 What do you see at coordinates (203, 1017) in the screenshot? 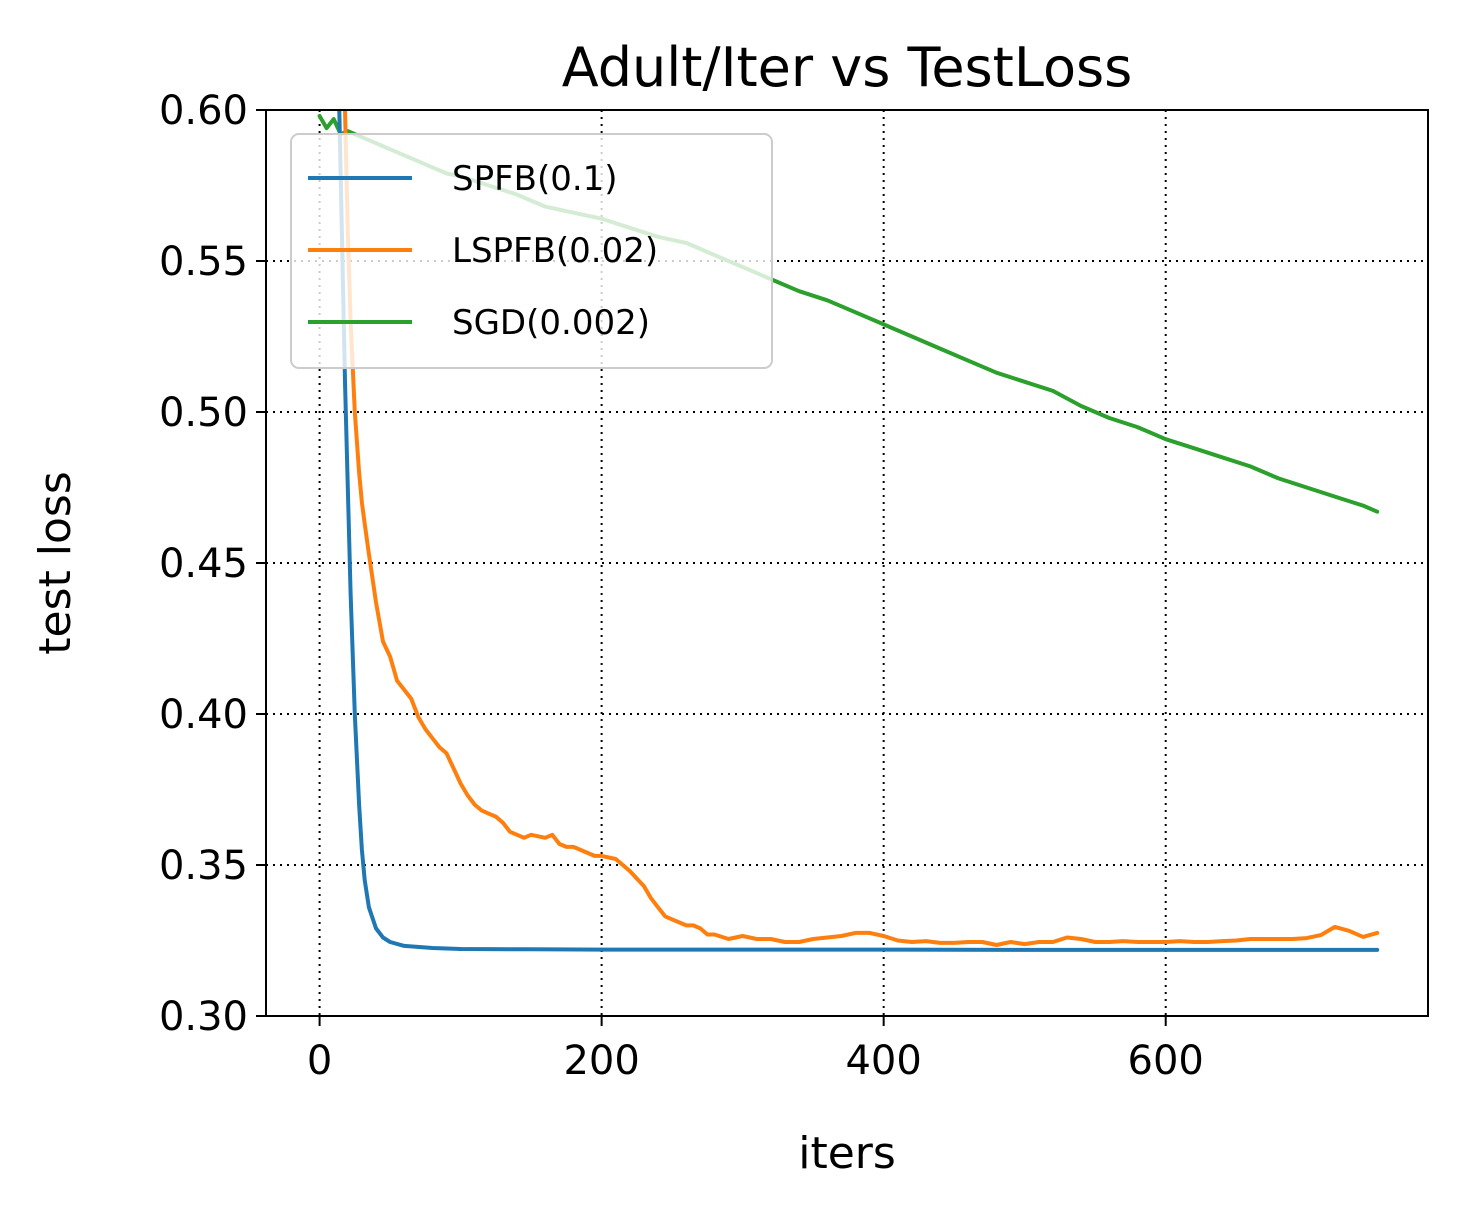
I see `y-tick-label: 0.30` at bounding box center [203, 1017].